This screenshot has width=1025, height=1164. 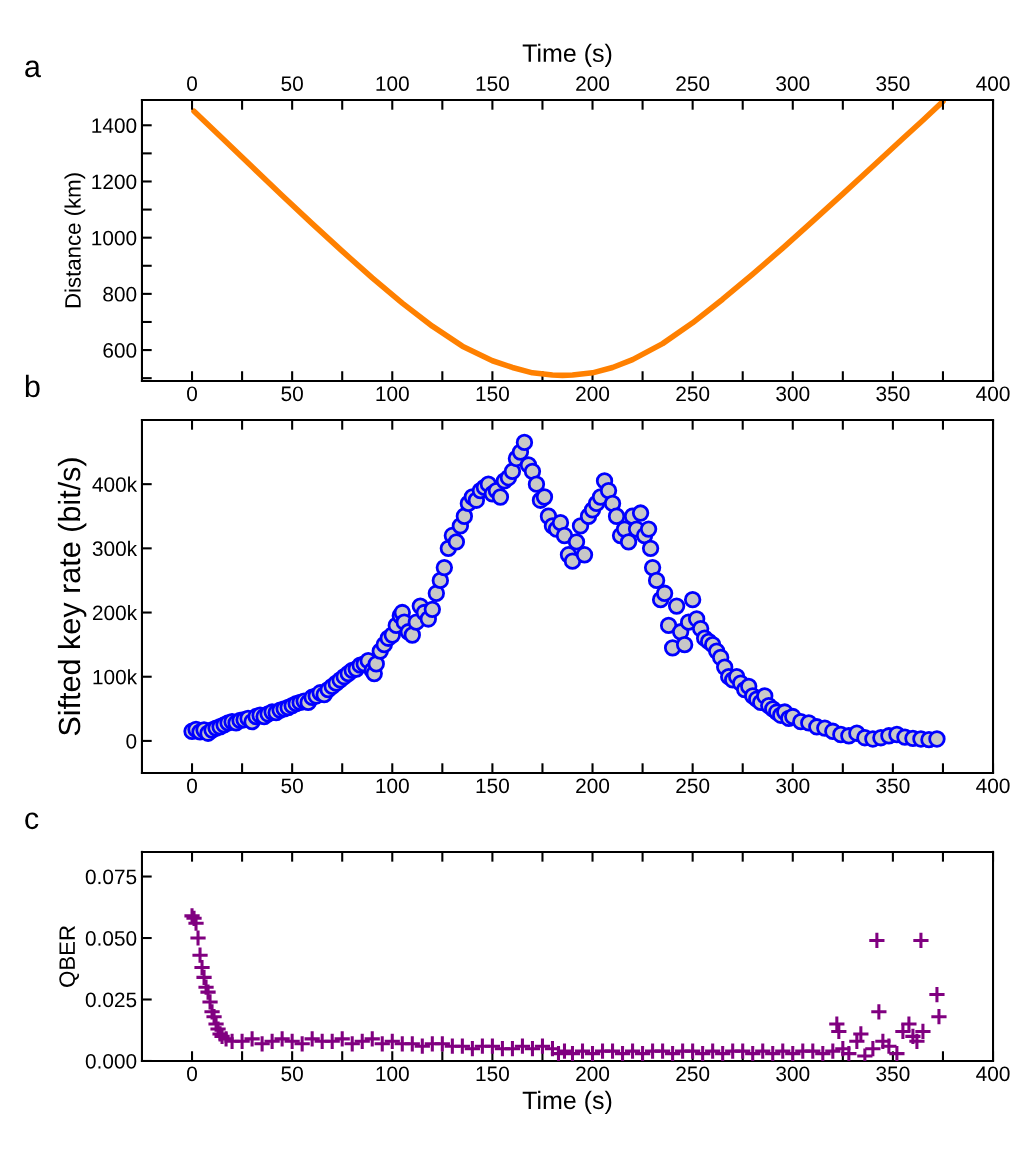 What do you see at coordinates (567, 55) in the screenshot?
I see `x2-axis-title: Time (s)` at bounding box center [567, 55].